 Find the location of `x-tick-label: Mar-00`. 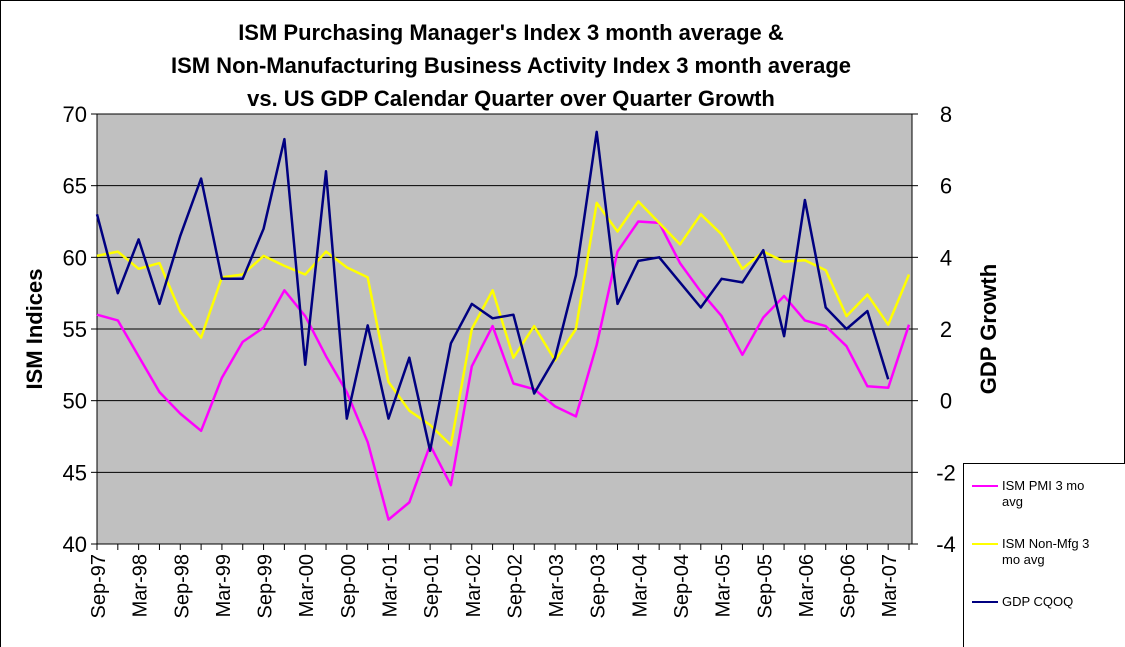

x-tick-label: Mar-00 is located at coordinates (307, 585).